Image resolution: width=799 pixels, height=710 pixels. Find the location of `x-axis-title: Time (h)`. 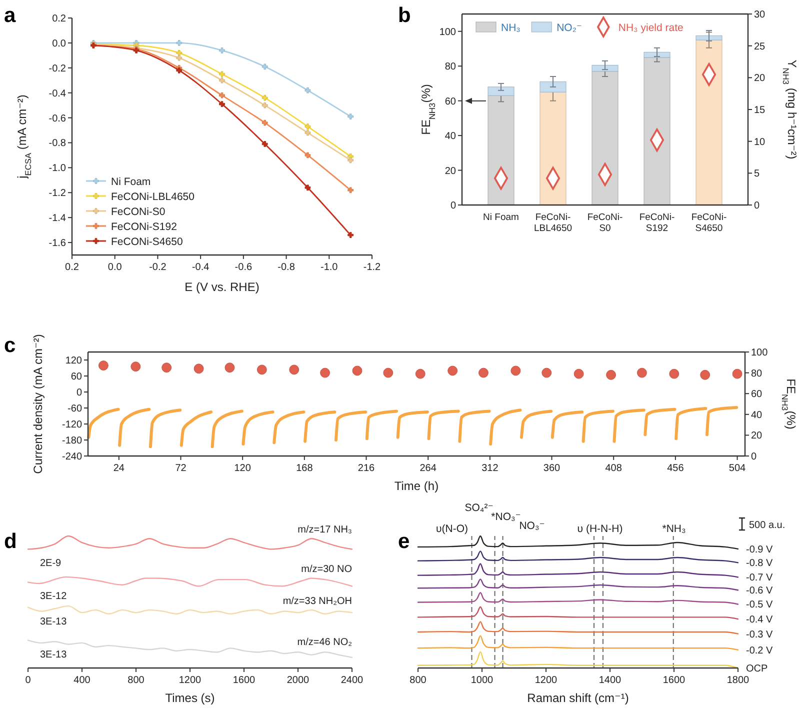

x-axis-title: Time (h) is located at coordinates (416, 486).